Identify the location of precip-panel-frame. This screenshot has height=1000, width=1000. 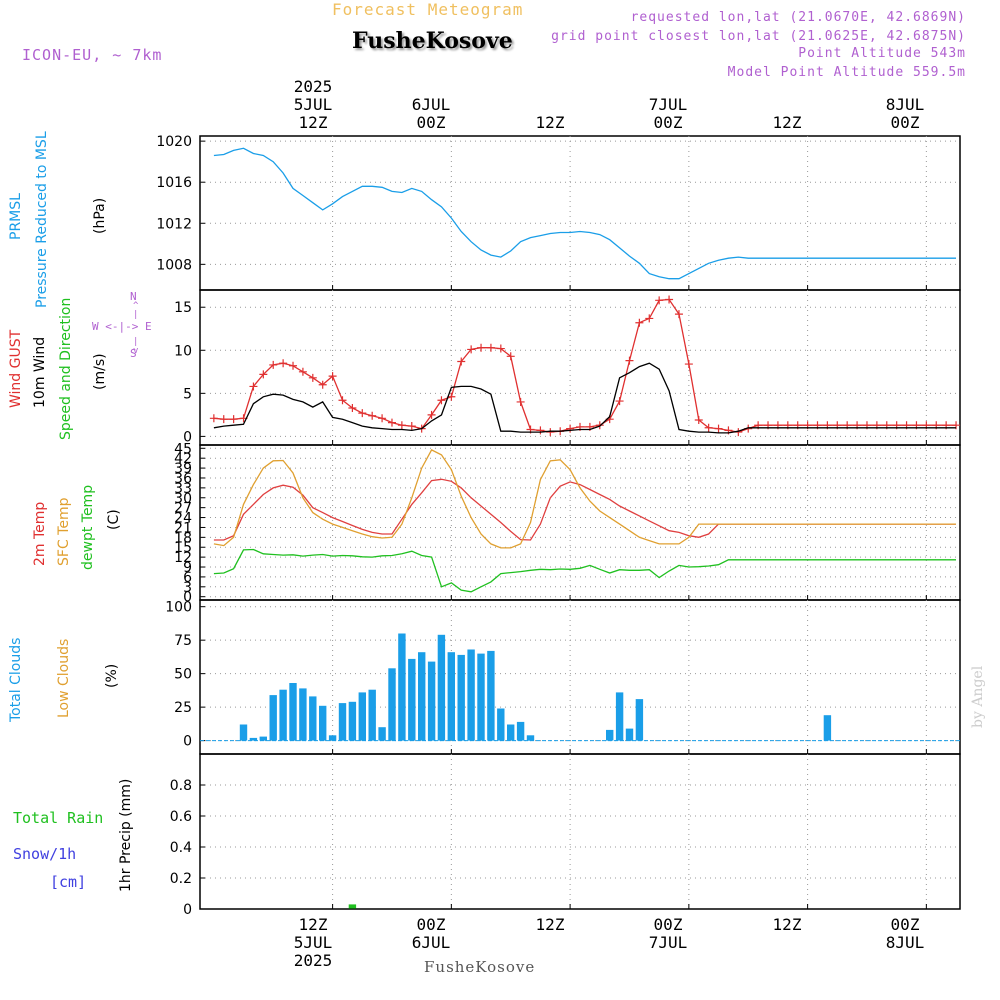
(580, 831).